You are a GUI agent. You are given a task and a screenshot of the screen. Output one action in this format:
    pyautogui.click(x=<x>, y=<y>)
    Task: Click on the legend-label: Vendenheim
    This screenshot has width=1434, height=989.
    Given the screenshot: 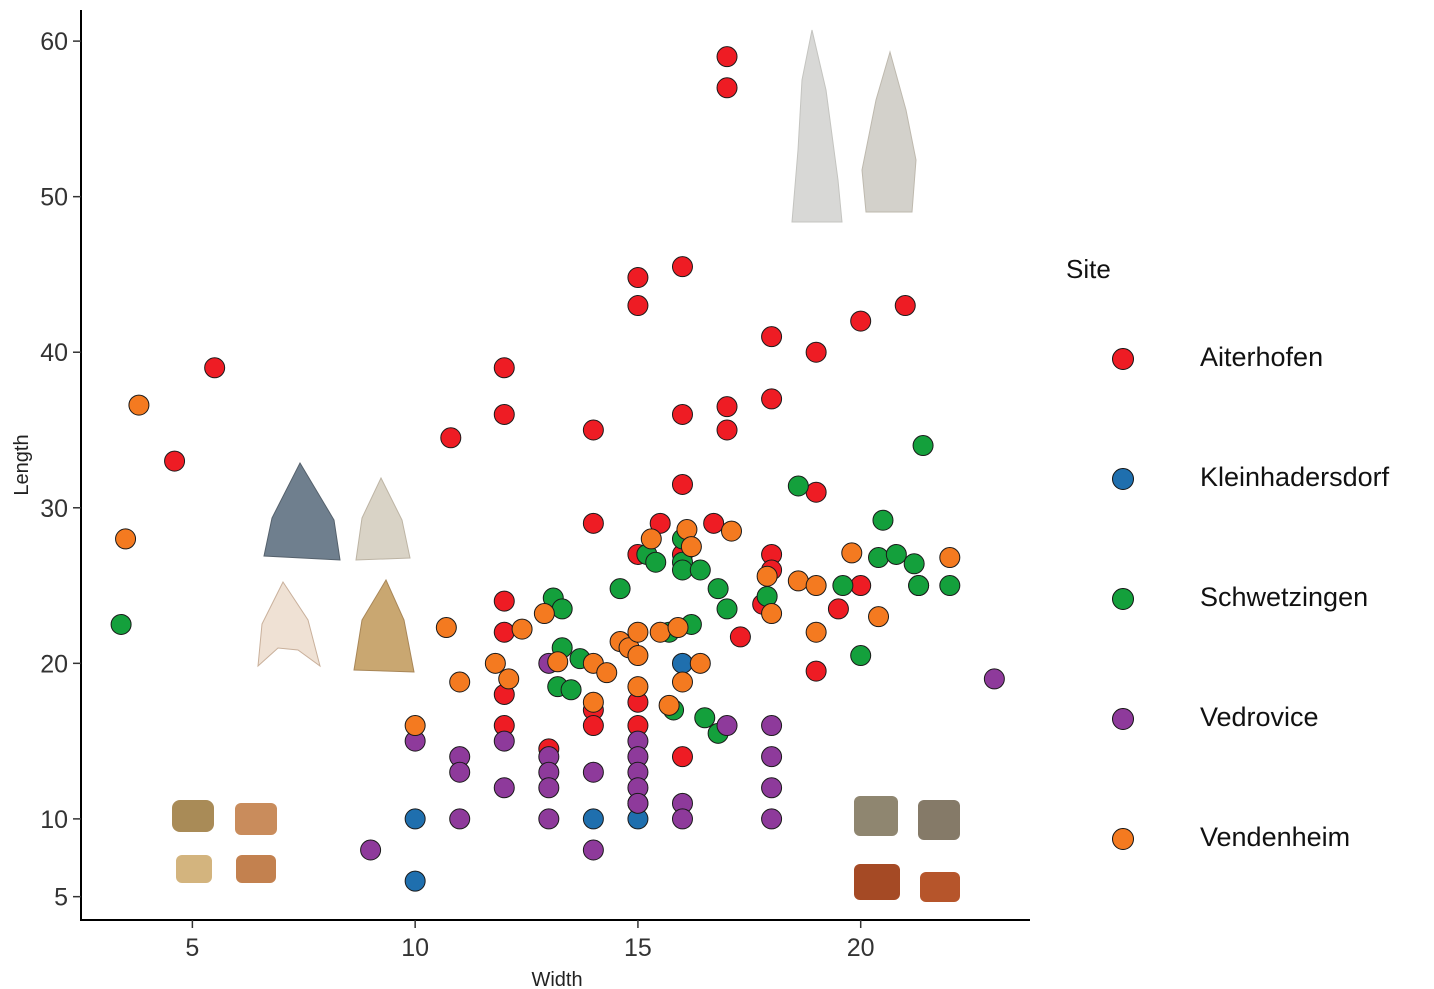 What is the action you would take?
    pyautogui.click(x=1275, y=837)
    